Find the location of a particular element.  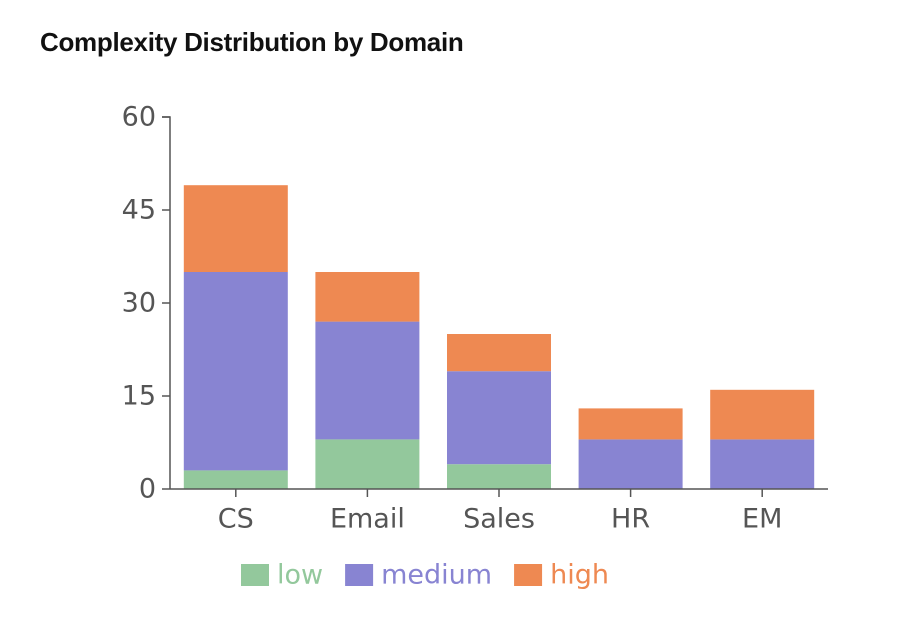

bar-cs-medium is located at coordinates (235, 371).